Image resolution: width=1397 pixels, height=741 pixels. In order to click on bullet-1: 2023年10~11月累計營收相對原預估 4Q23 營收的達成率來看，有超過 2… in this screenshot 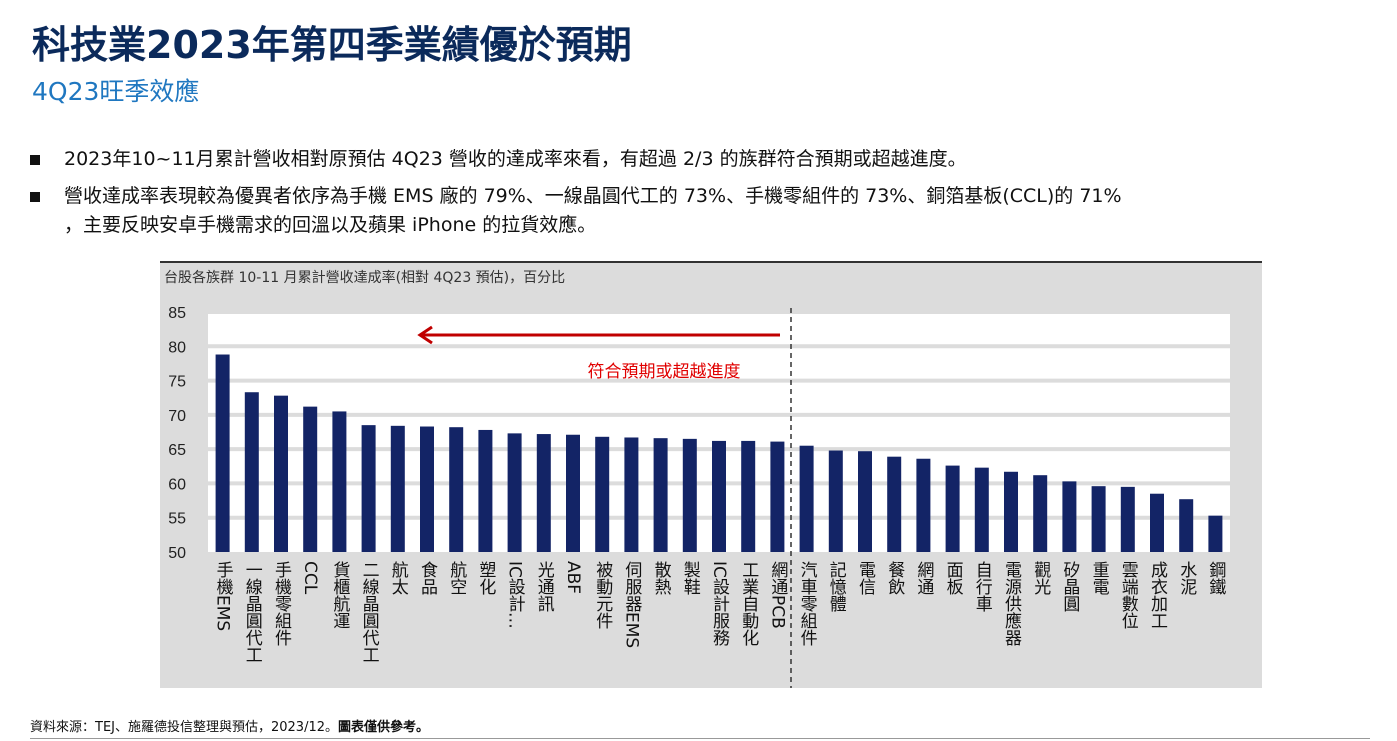, I will do `click(498, 159)`.